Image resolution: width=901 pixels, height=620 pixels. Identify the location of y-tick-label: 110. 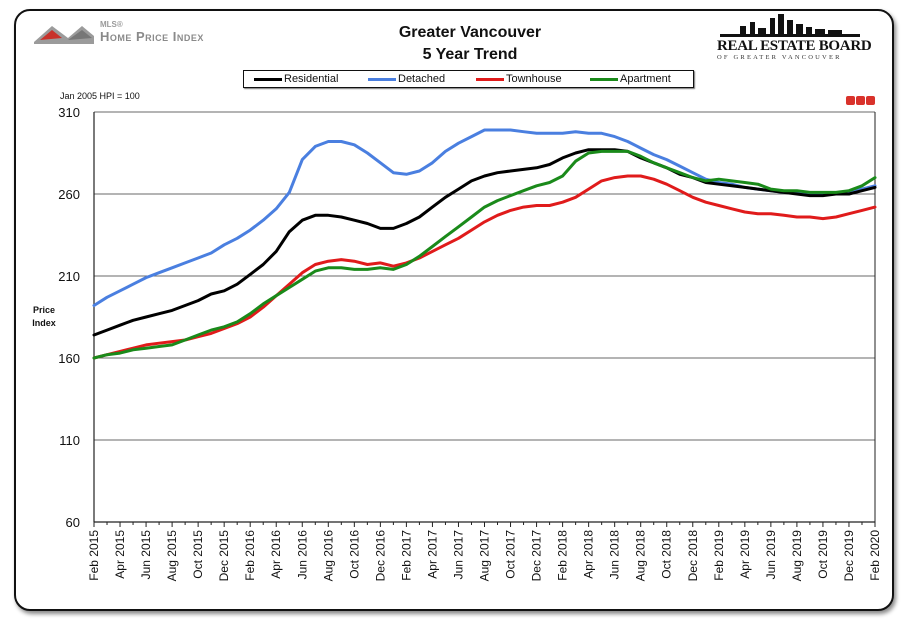
(69, 440).